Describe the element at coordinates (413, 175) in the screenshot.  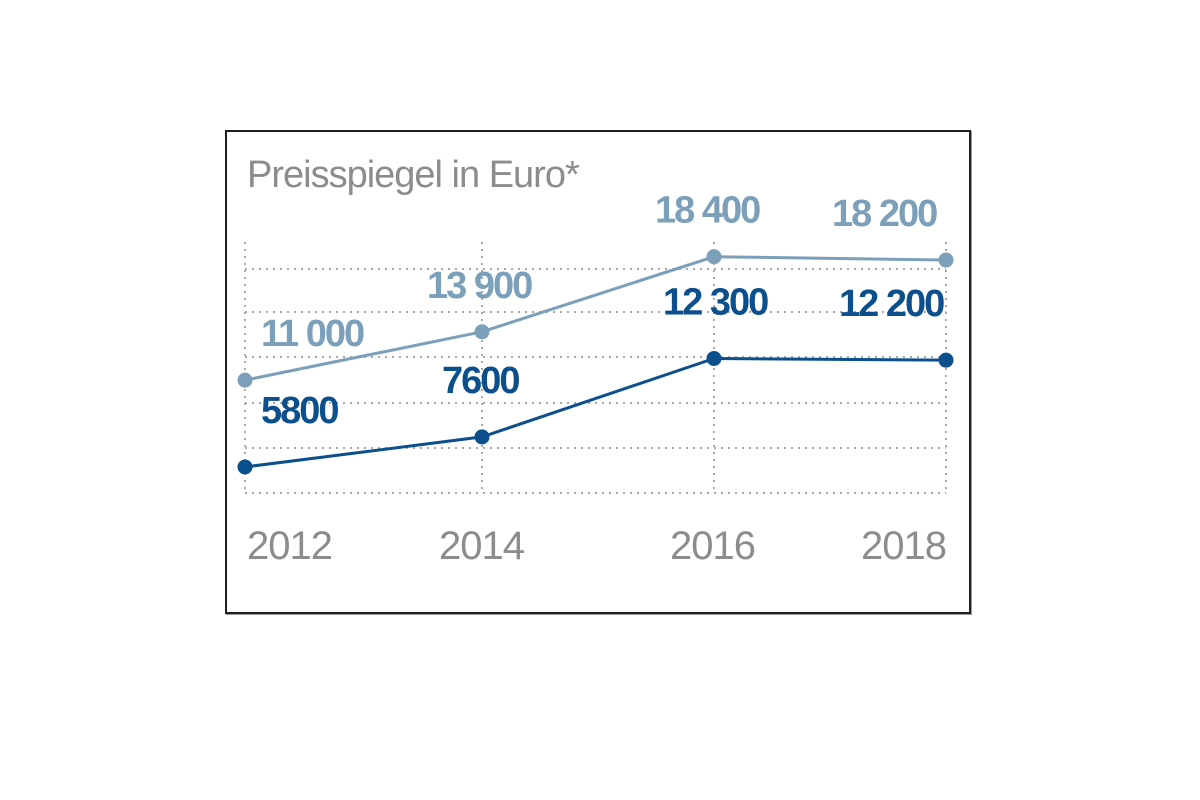
I see `chart-title: Preisspiegel in Euro*` at that location.